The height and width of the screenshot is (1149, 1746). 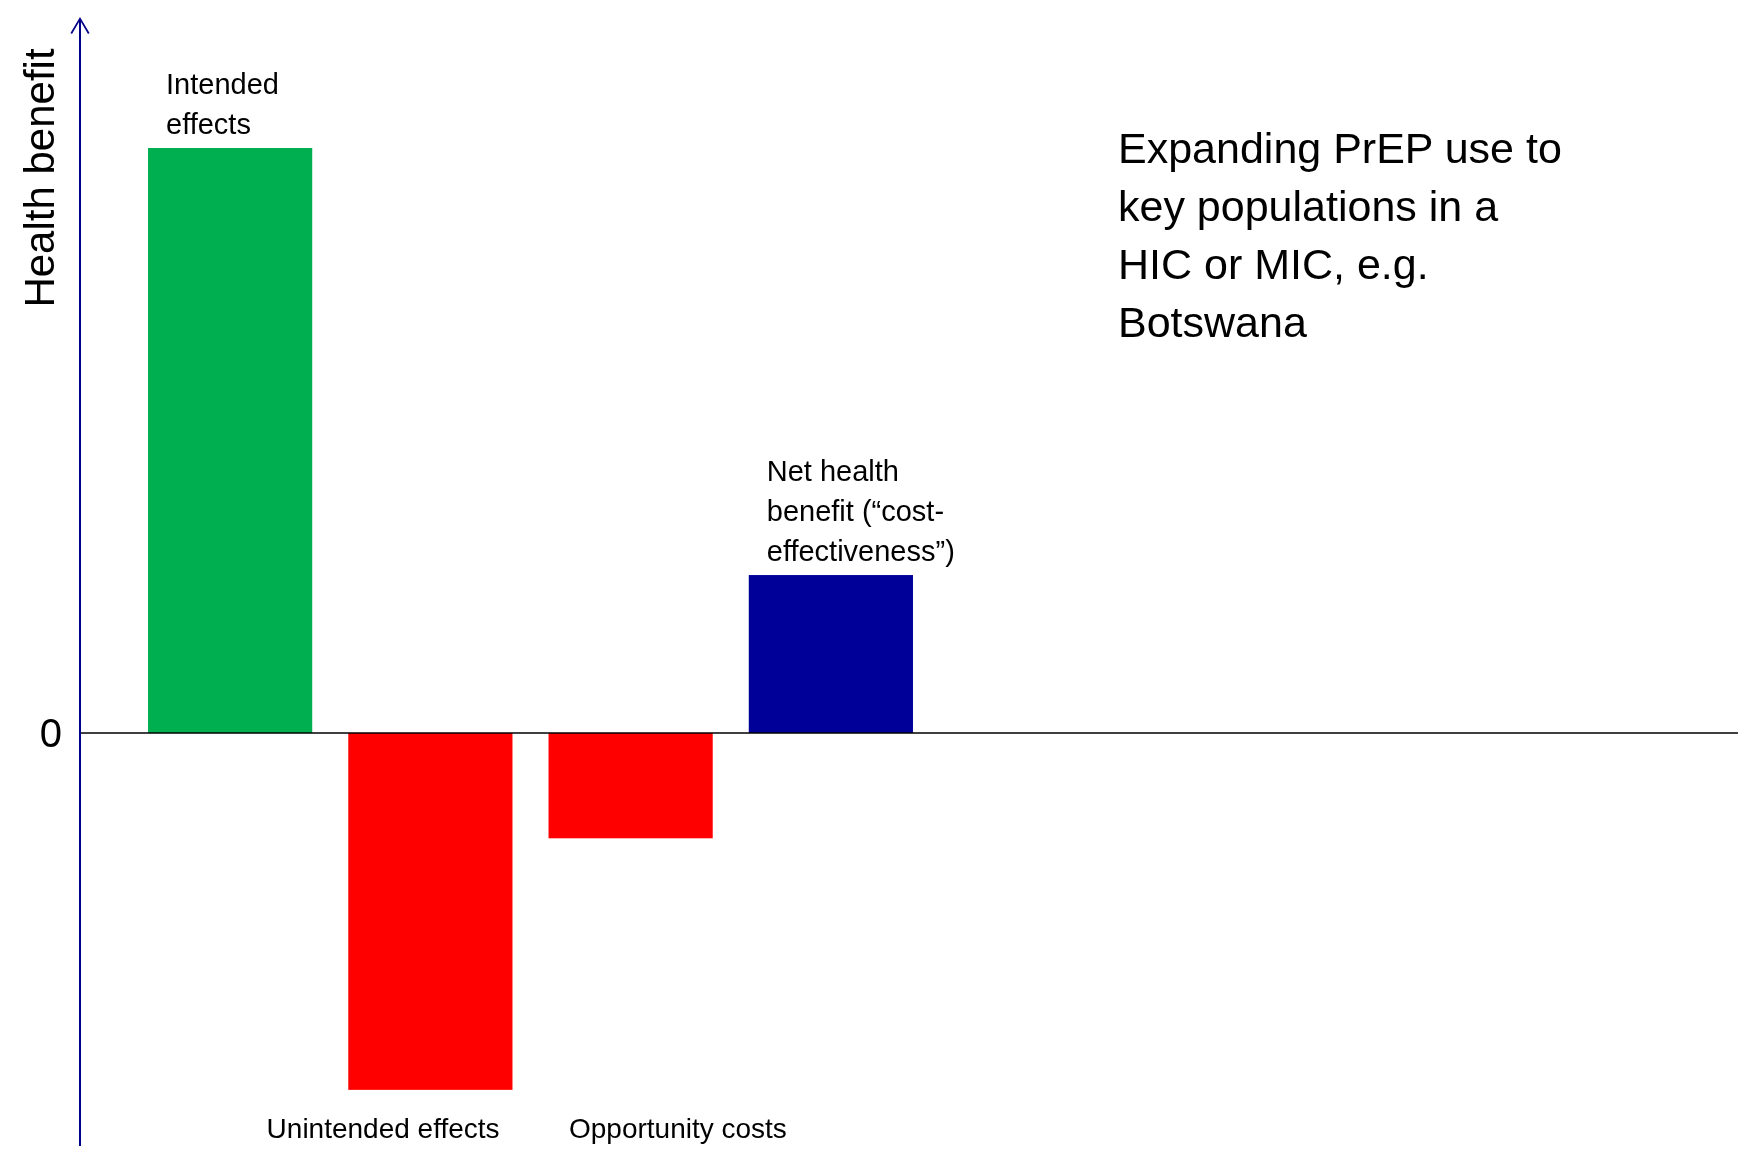 I want to click on text: Expanding PrEP use to key populations in a HIC or MIC, e.g. Botswana, so click(x=1340, y=235).